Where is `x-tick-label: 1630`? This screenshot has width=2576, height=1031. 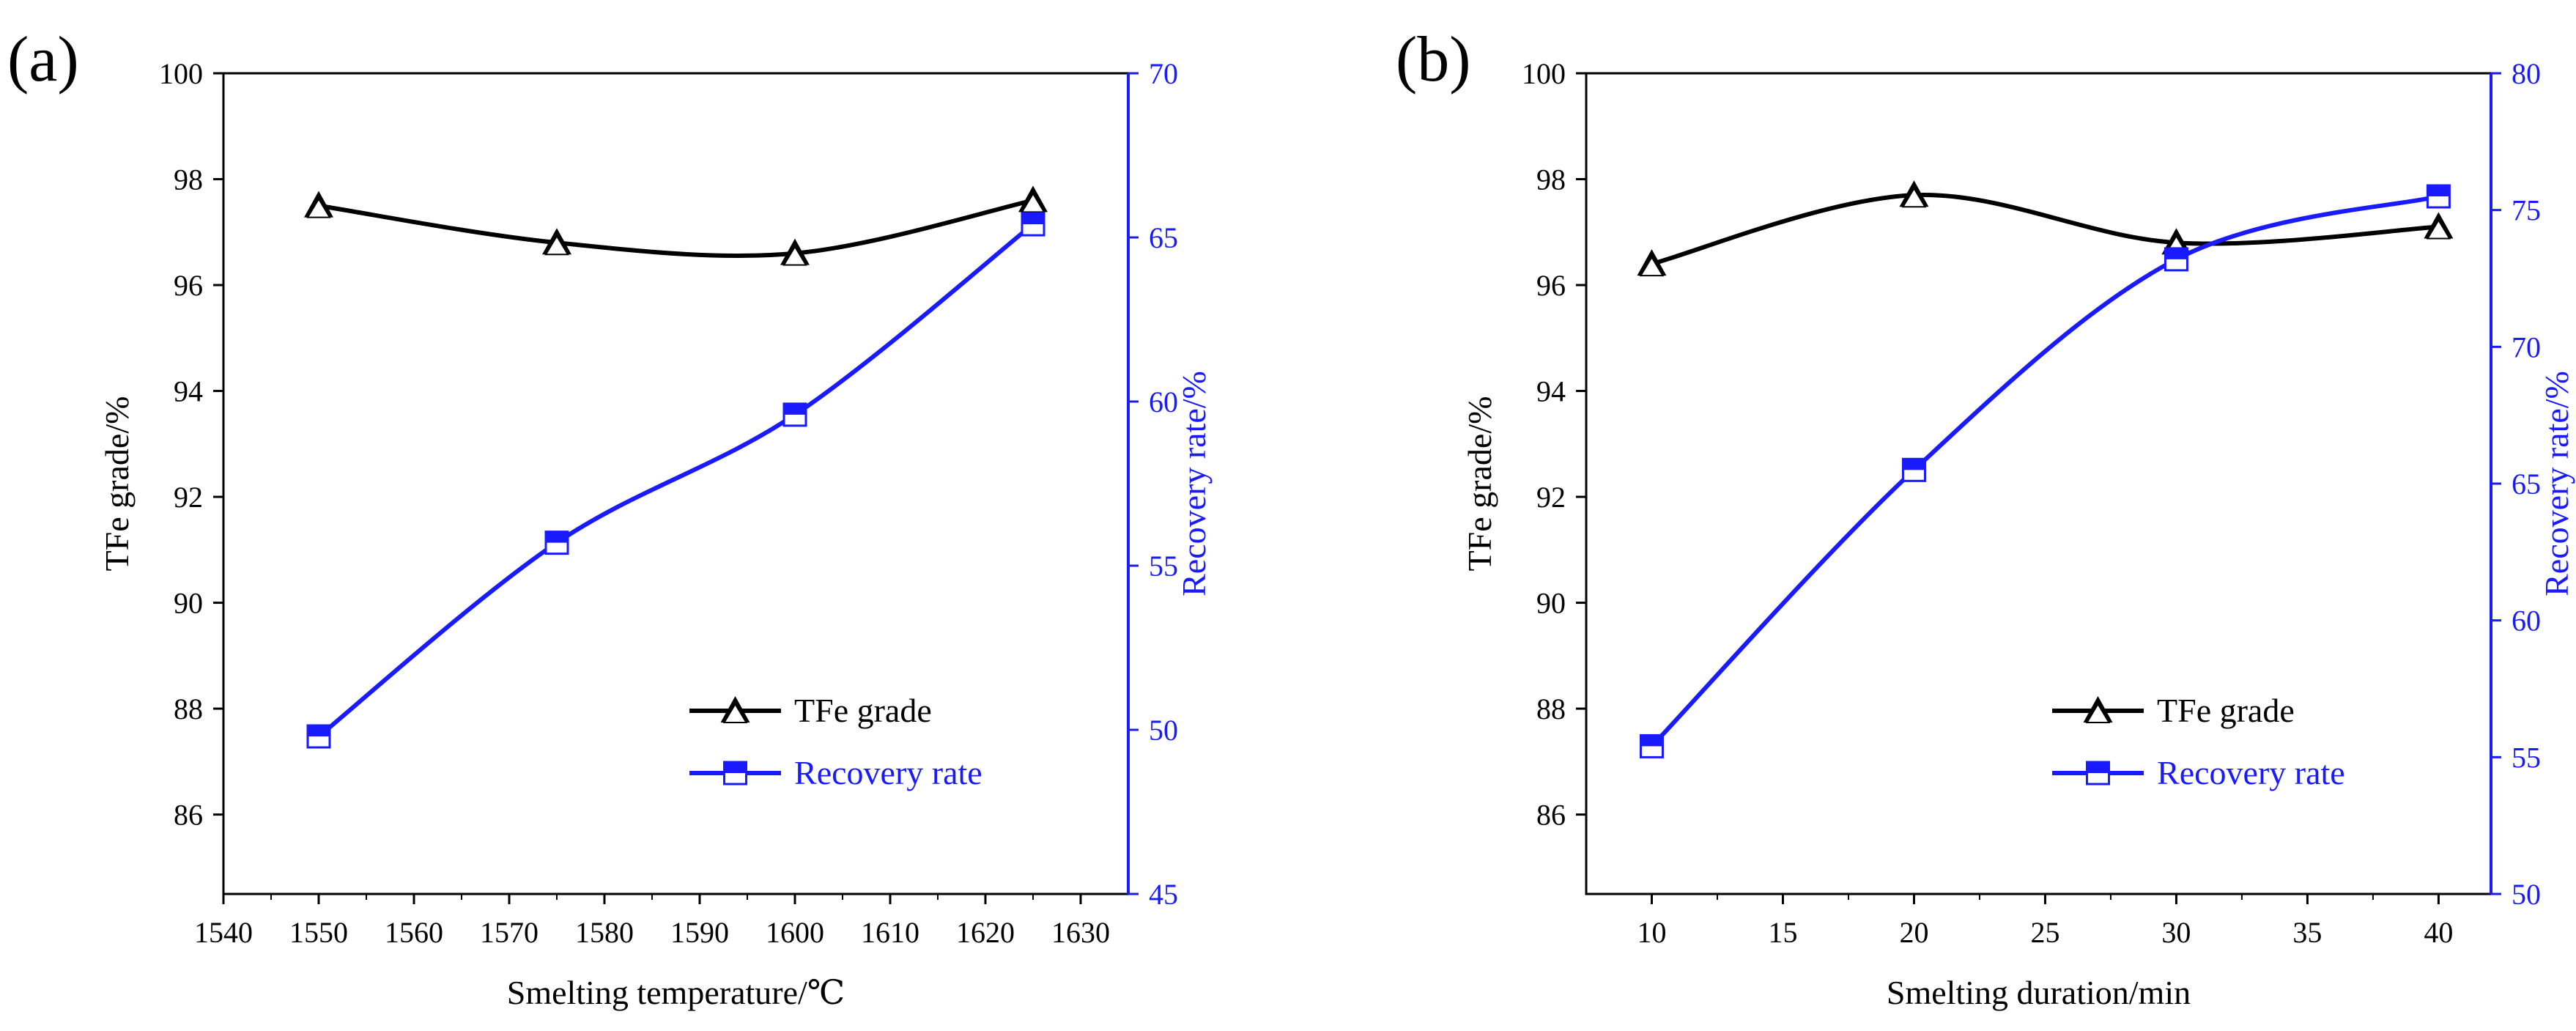
x-tick-label: 1630 is located at coordinates (1080, 932).